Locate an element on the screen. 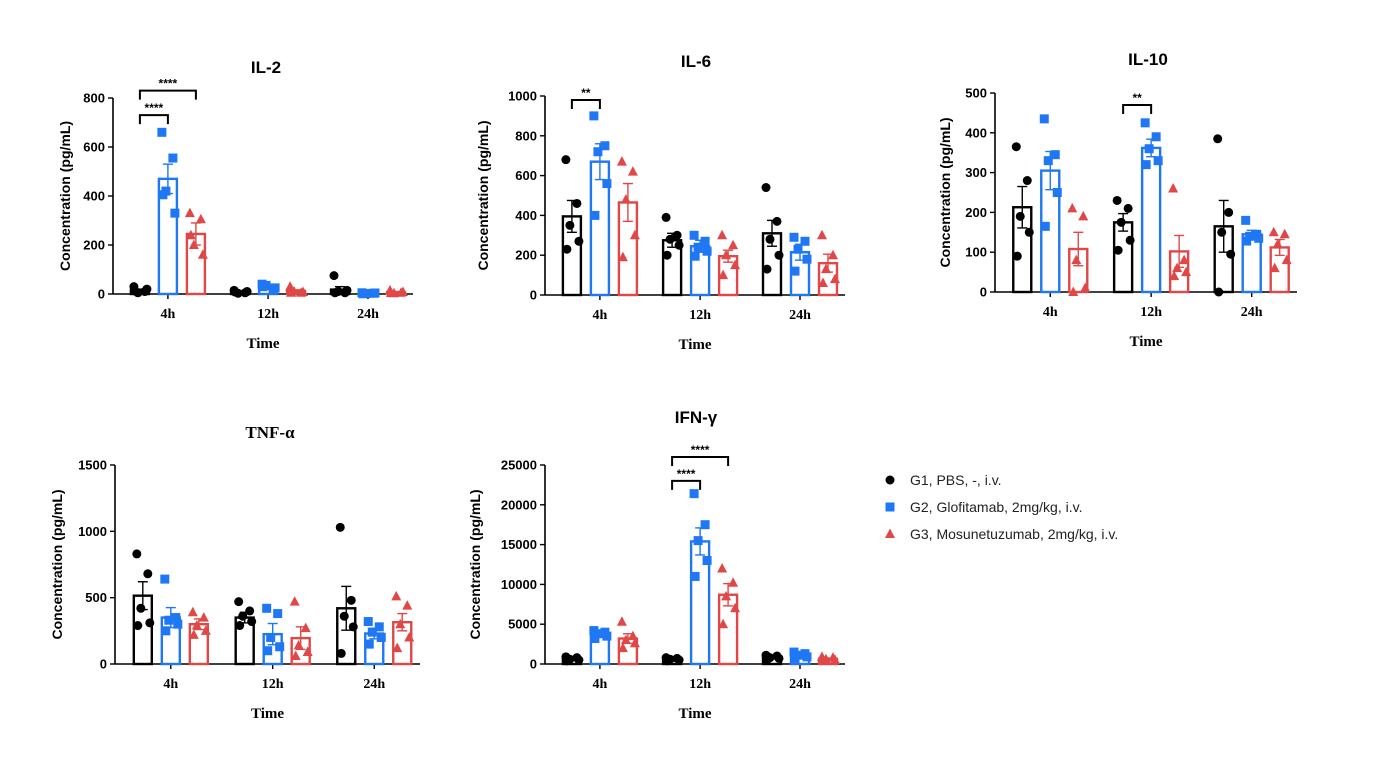 The image size is (1387, 776). legend-label: G2, Glofitamab, 2mg/kg, i.v. is located at coordinates (996, 507).